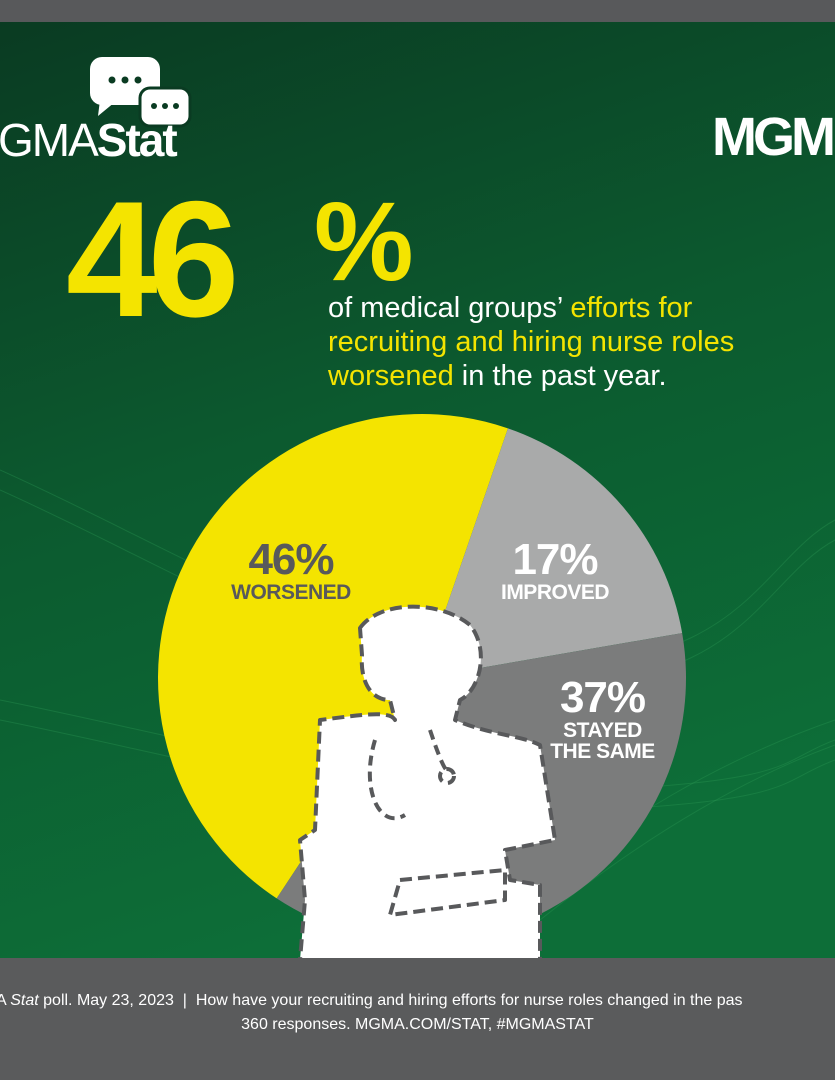 This screenshot has height=1080, width=835. What do you see at coordinates (602, 697) in the screenshot?
I see `value-label: 37%` at bounding box center [602, 697].